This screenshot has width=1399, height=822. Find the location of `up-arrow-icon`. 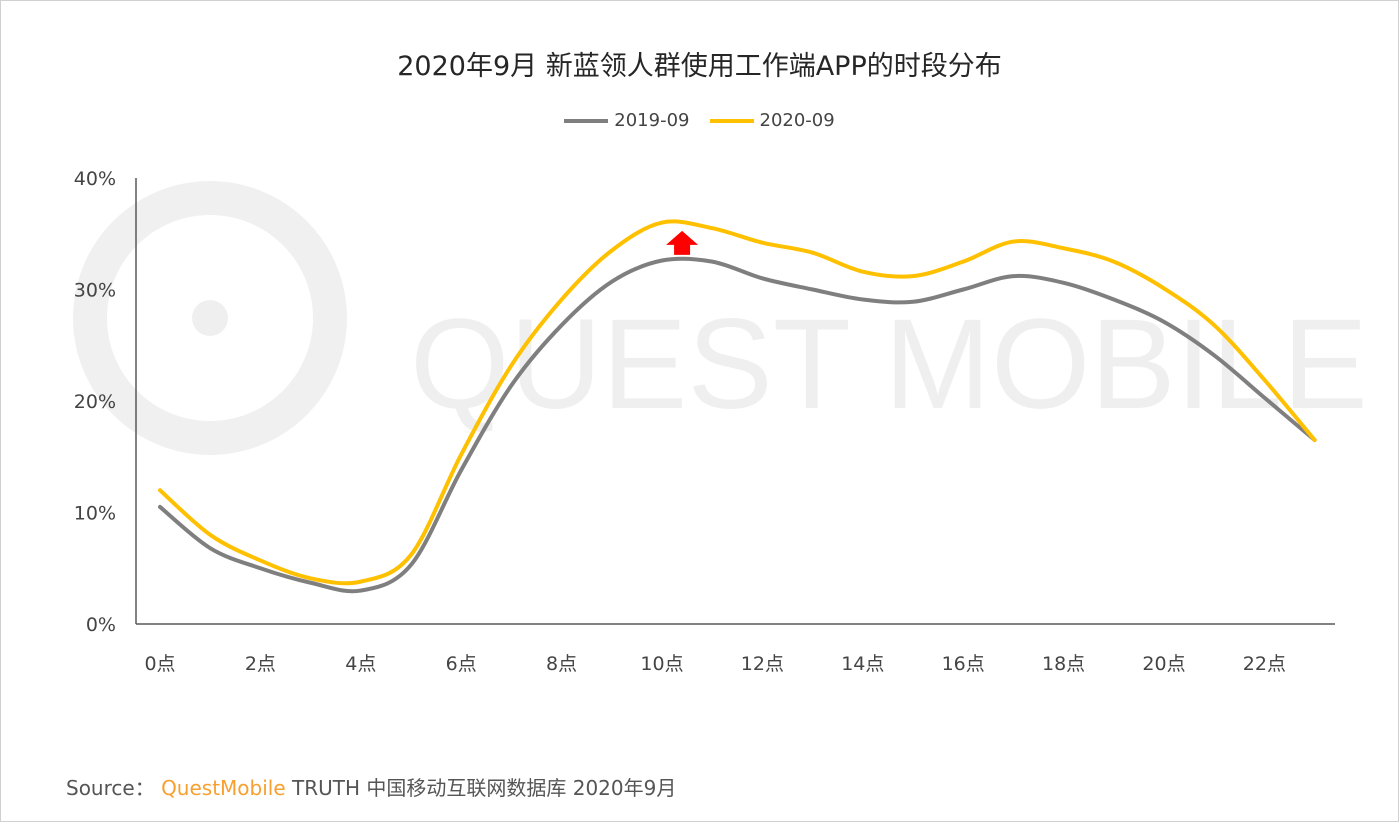

up-arrow-icon is located at coordinates (682, 242).